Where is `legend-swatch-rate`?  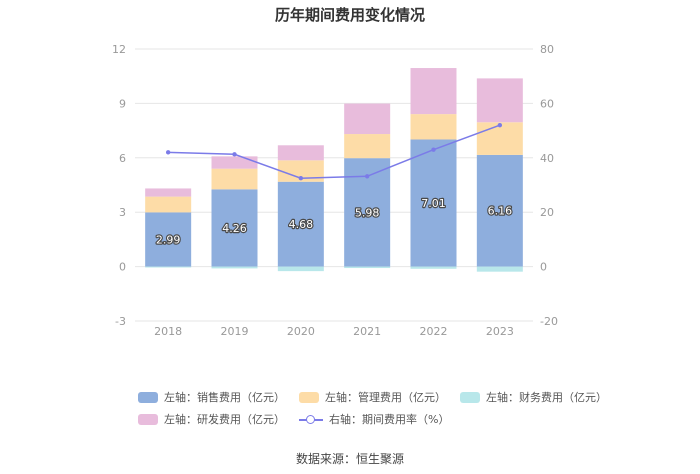 legend-swatch-rate is located at coordinates (311, 419).